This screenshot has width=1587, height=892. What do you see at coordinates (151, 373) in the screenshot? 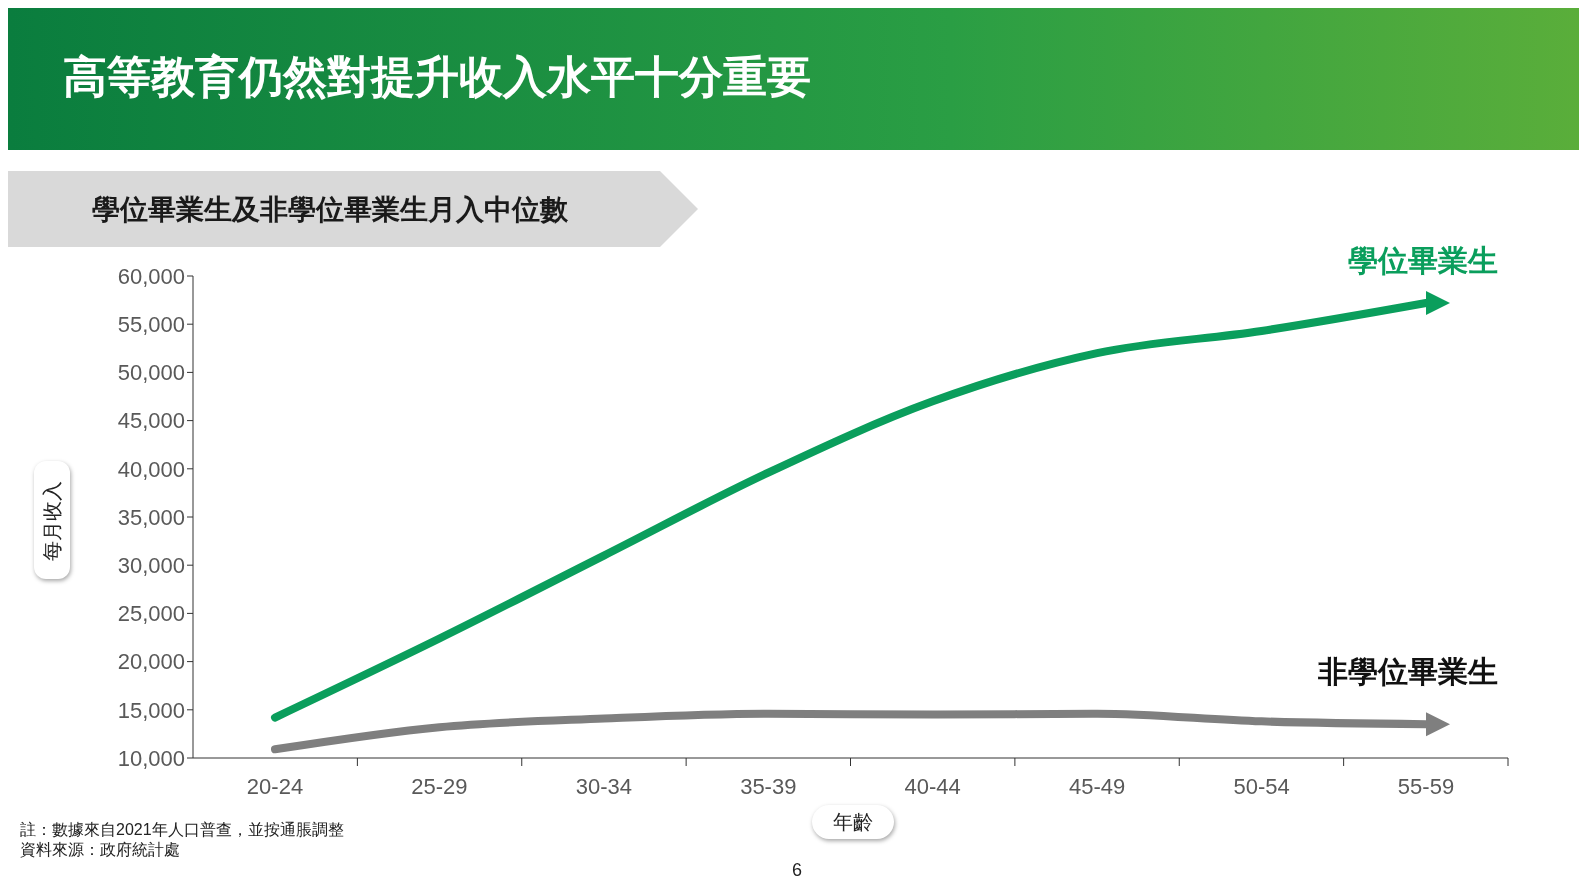
I see `y-tick-label: 50,000` at bounding box center [151, 373].